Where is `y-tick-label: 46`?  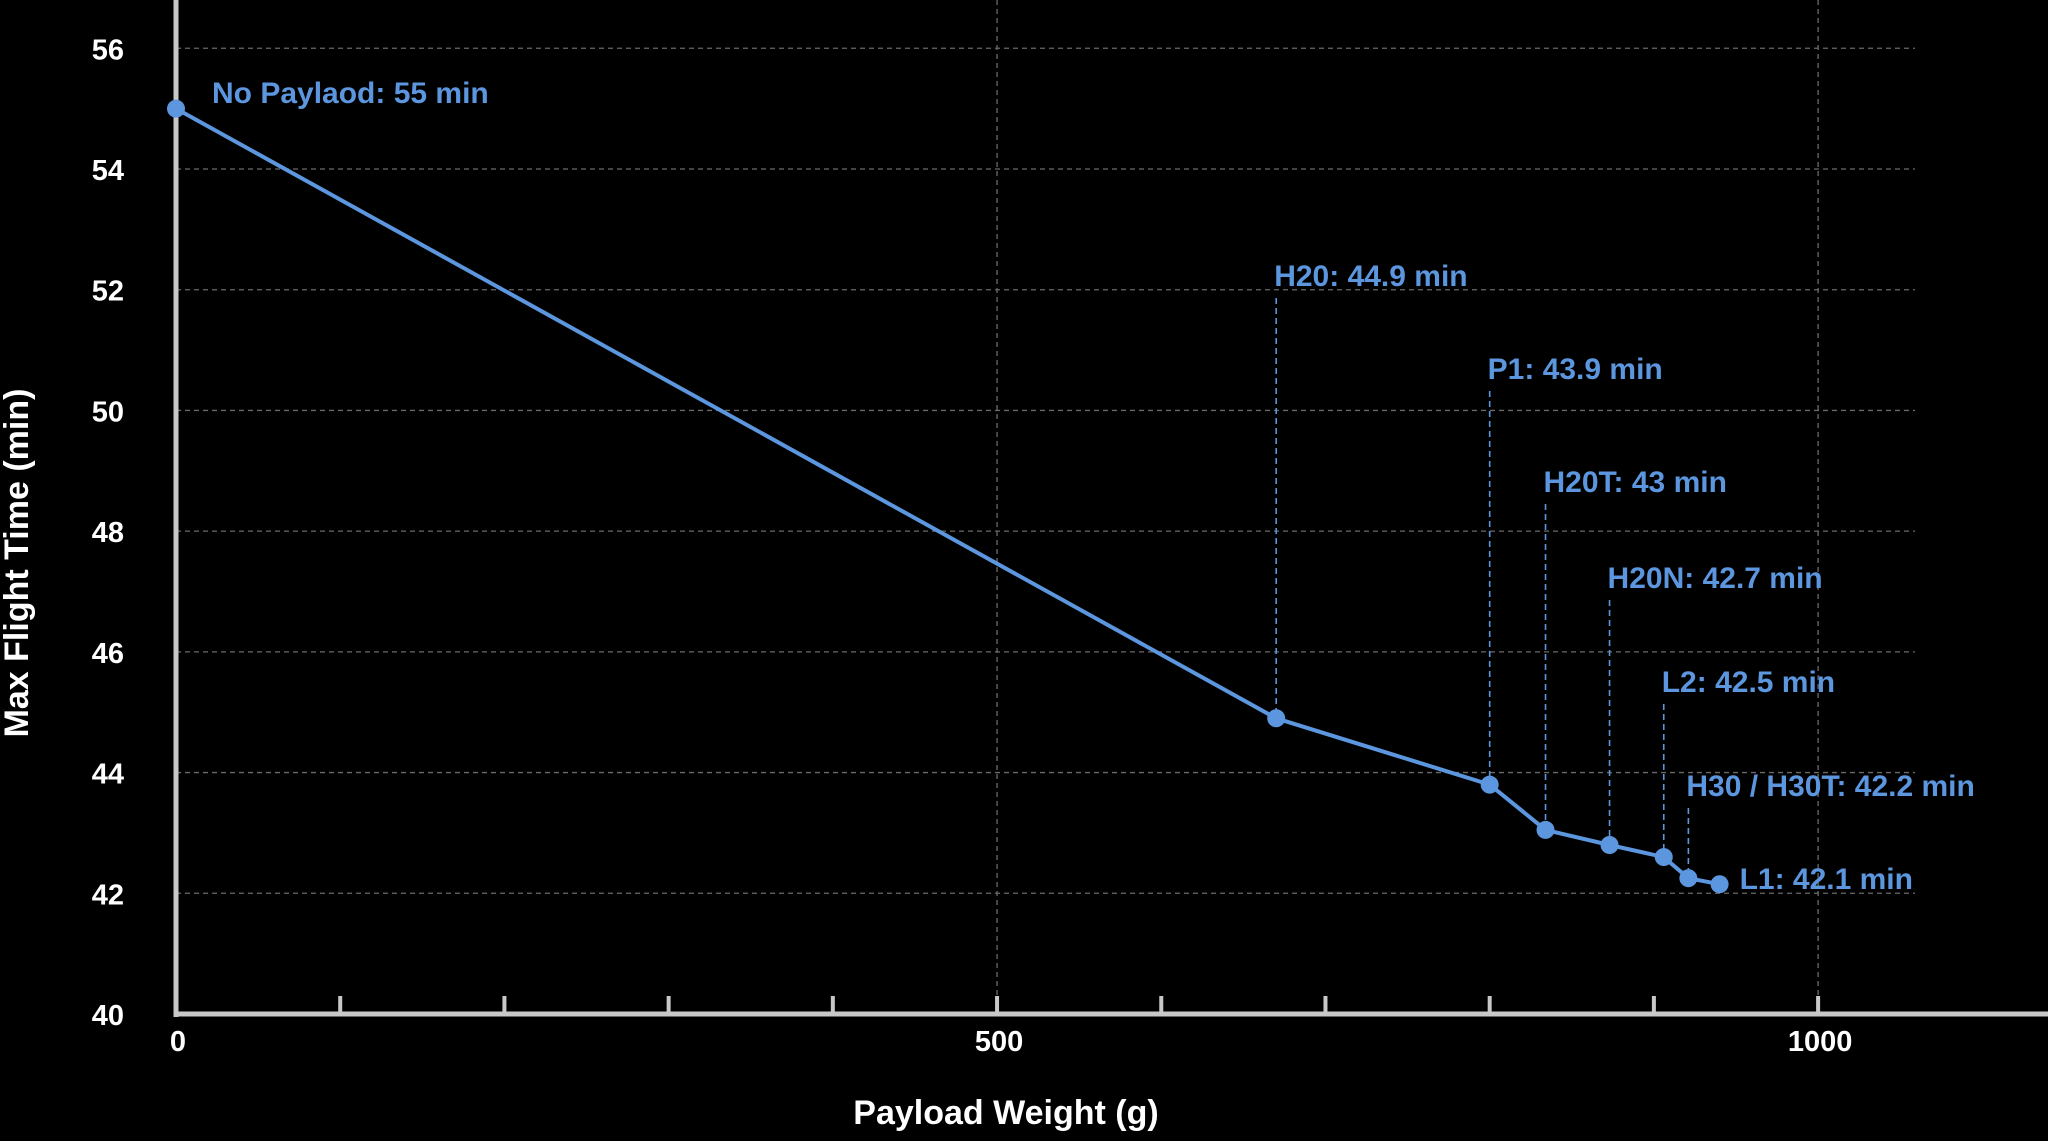 y-tick-label: 46 is located at coordinates (108, 654).